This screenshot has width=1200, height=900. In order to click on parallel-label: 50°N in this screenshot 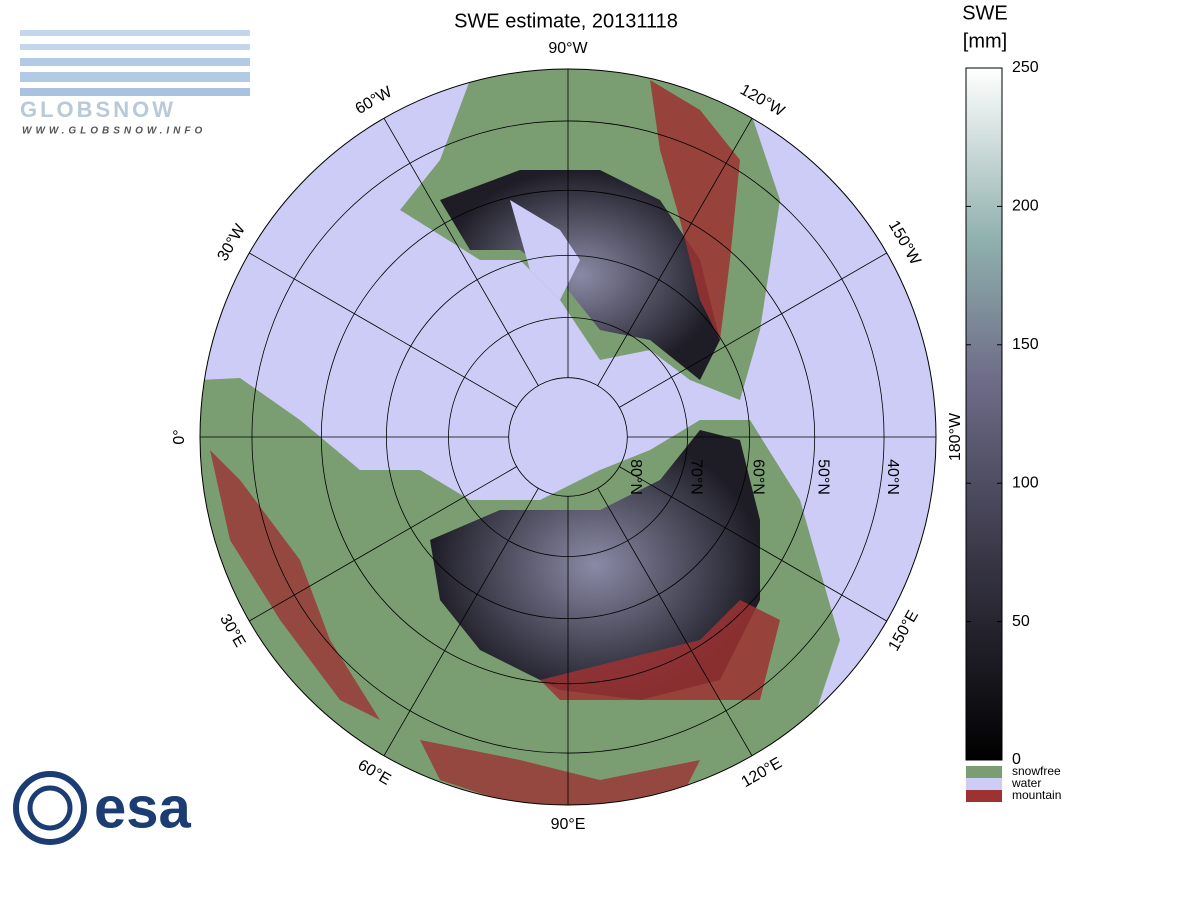, I will do `click(822, 477)`.